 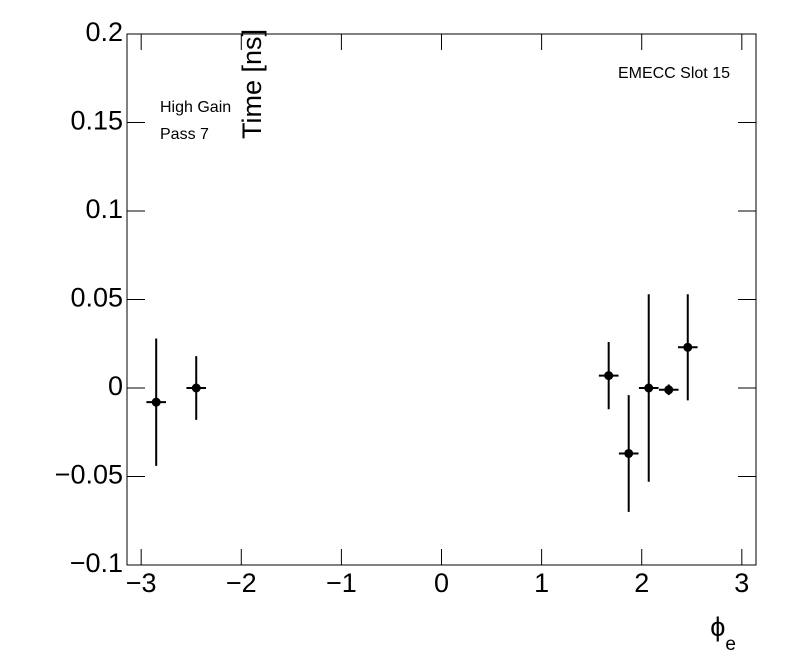 What do you see at coordinates (541, 583) in the screenshot?
I see `x-tick-label: 1` at bounding box center [541, 583].